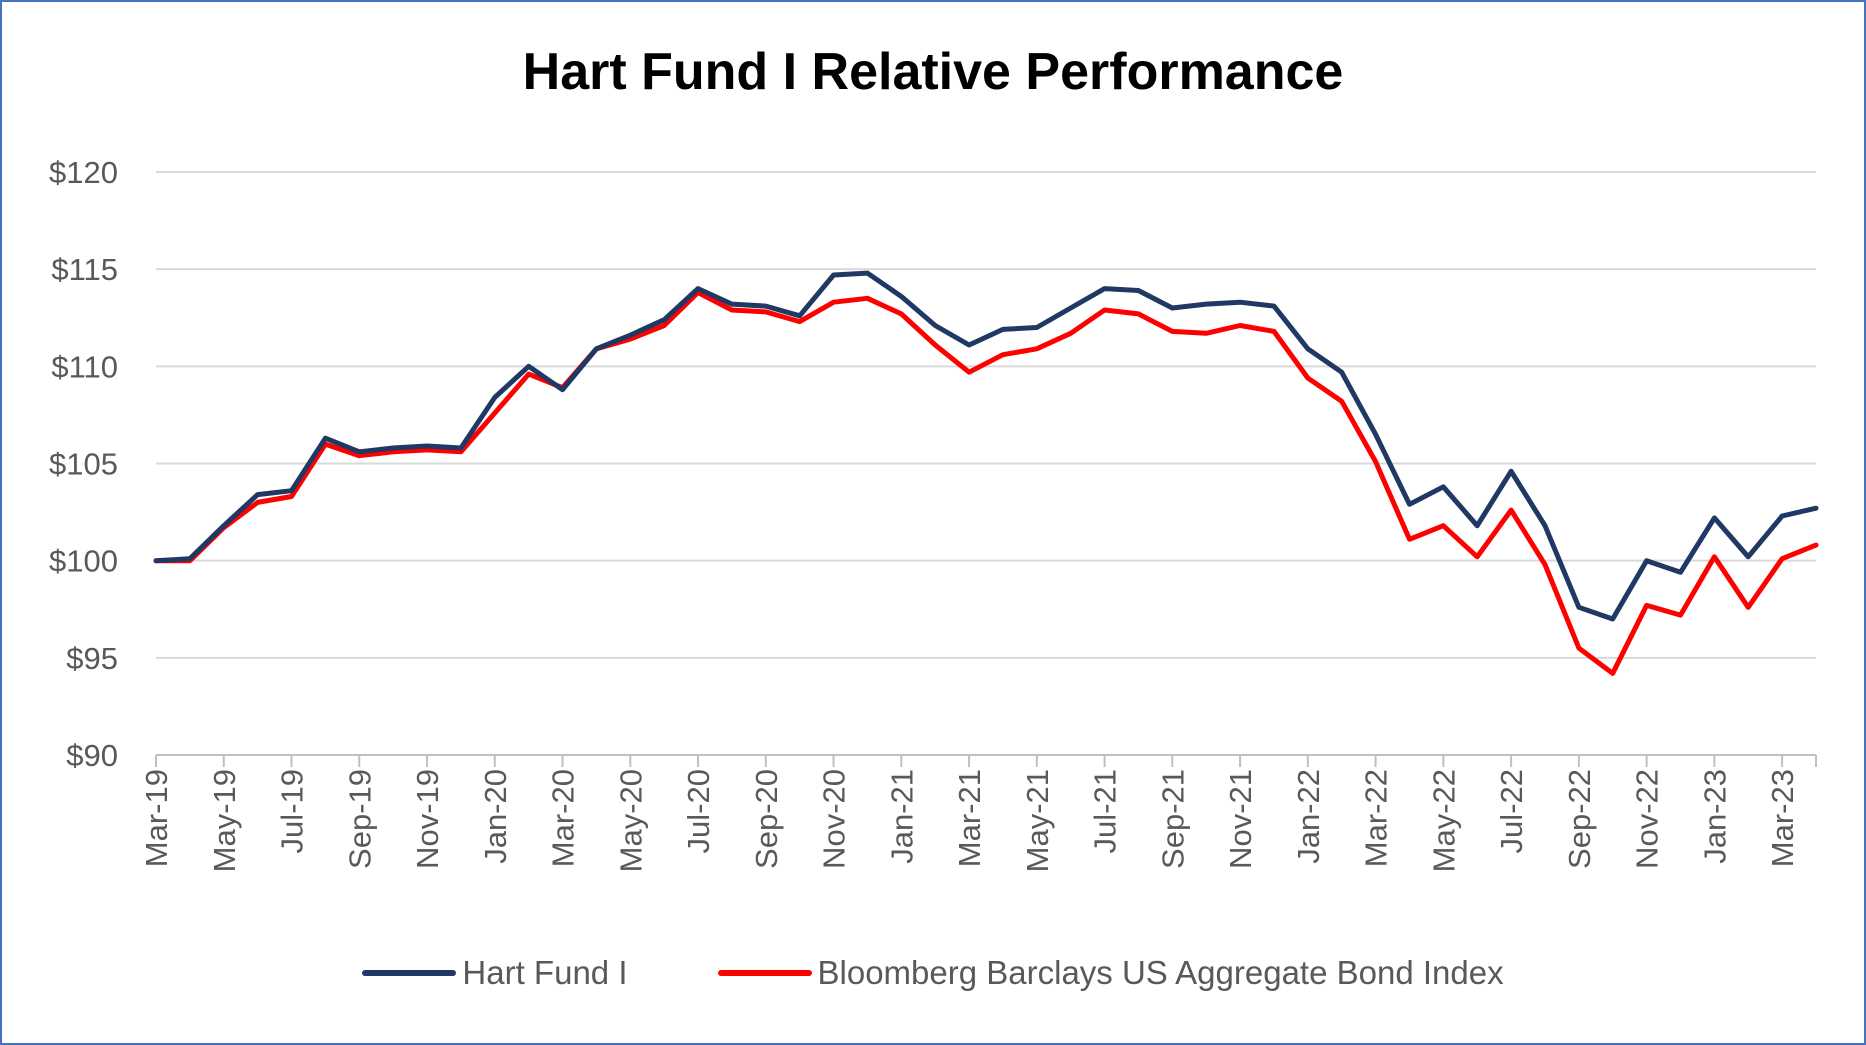 The image size is (1866, 1045). I want to click on x-tick-label: Jul-22, so click(1511, 811).